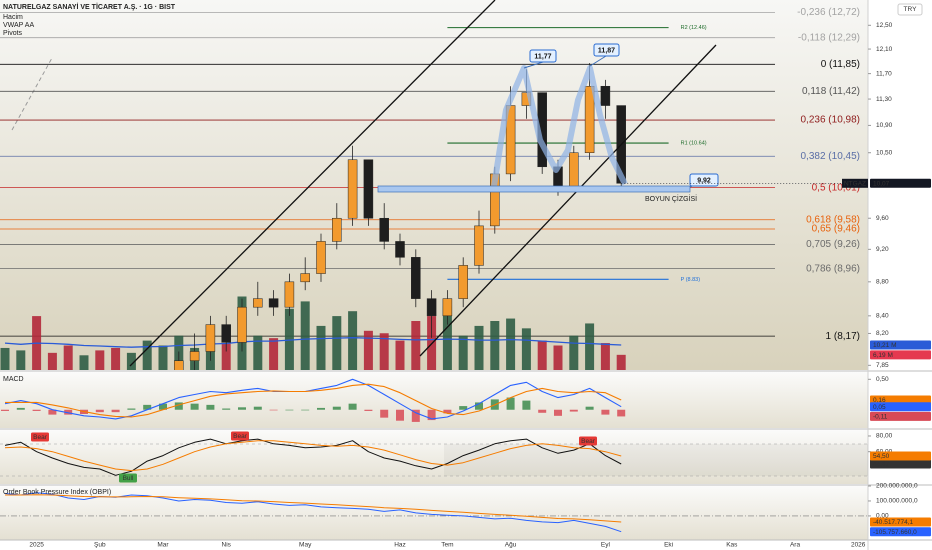 The width and height of the screenshot is (932, 550). I want to click on price-tag-label: 10,07, so click(881, 184).